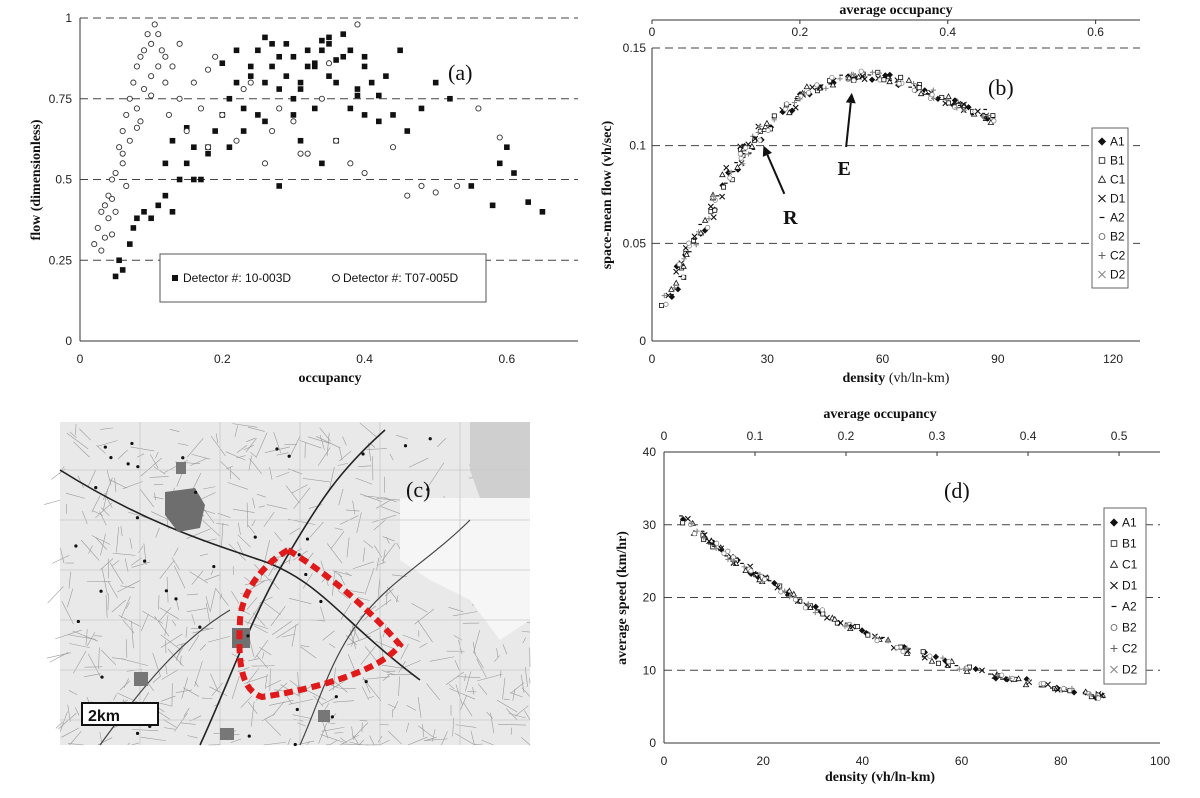  Describe the element at coordinates (1117, 161) in the screenshot. I see `legend-entry-b1: B1` at that location.